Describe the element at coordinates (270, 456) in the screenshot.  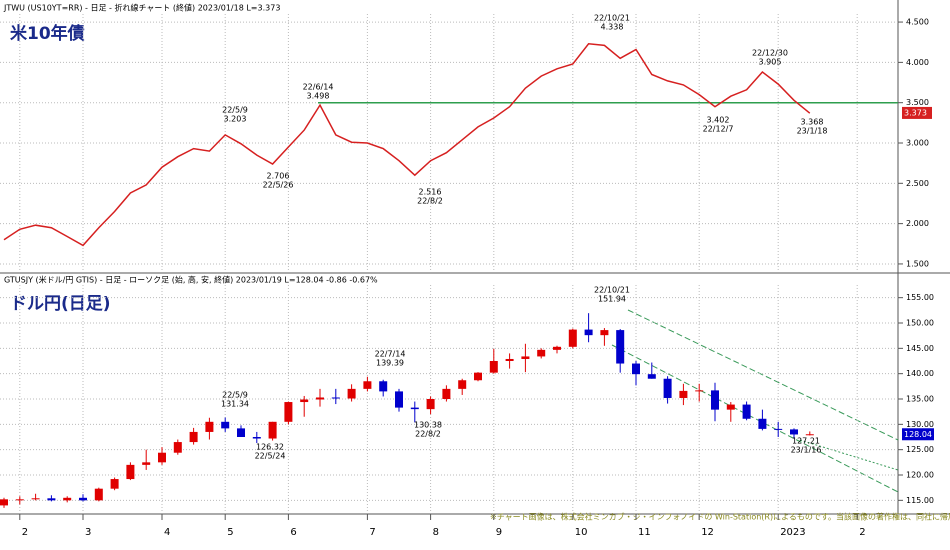
I see `annotation-date: 22/5/24` at that location.